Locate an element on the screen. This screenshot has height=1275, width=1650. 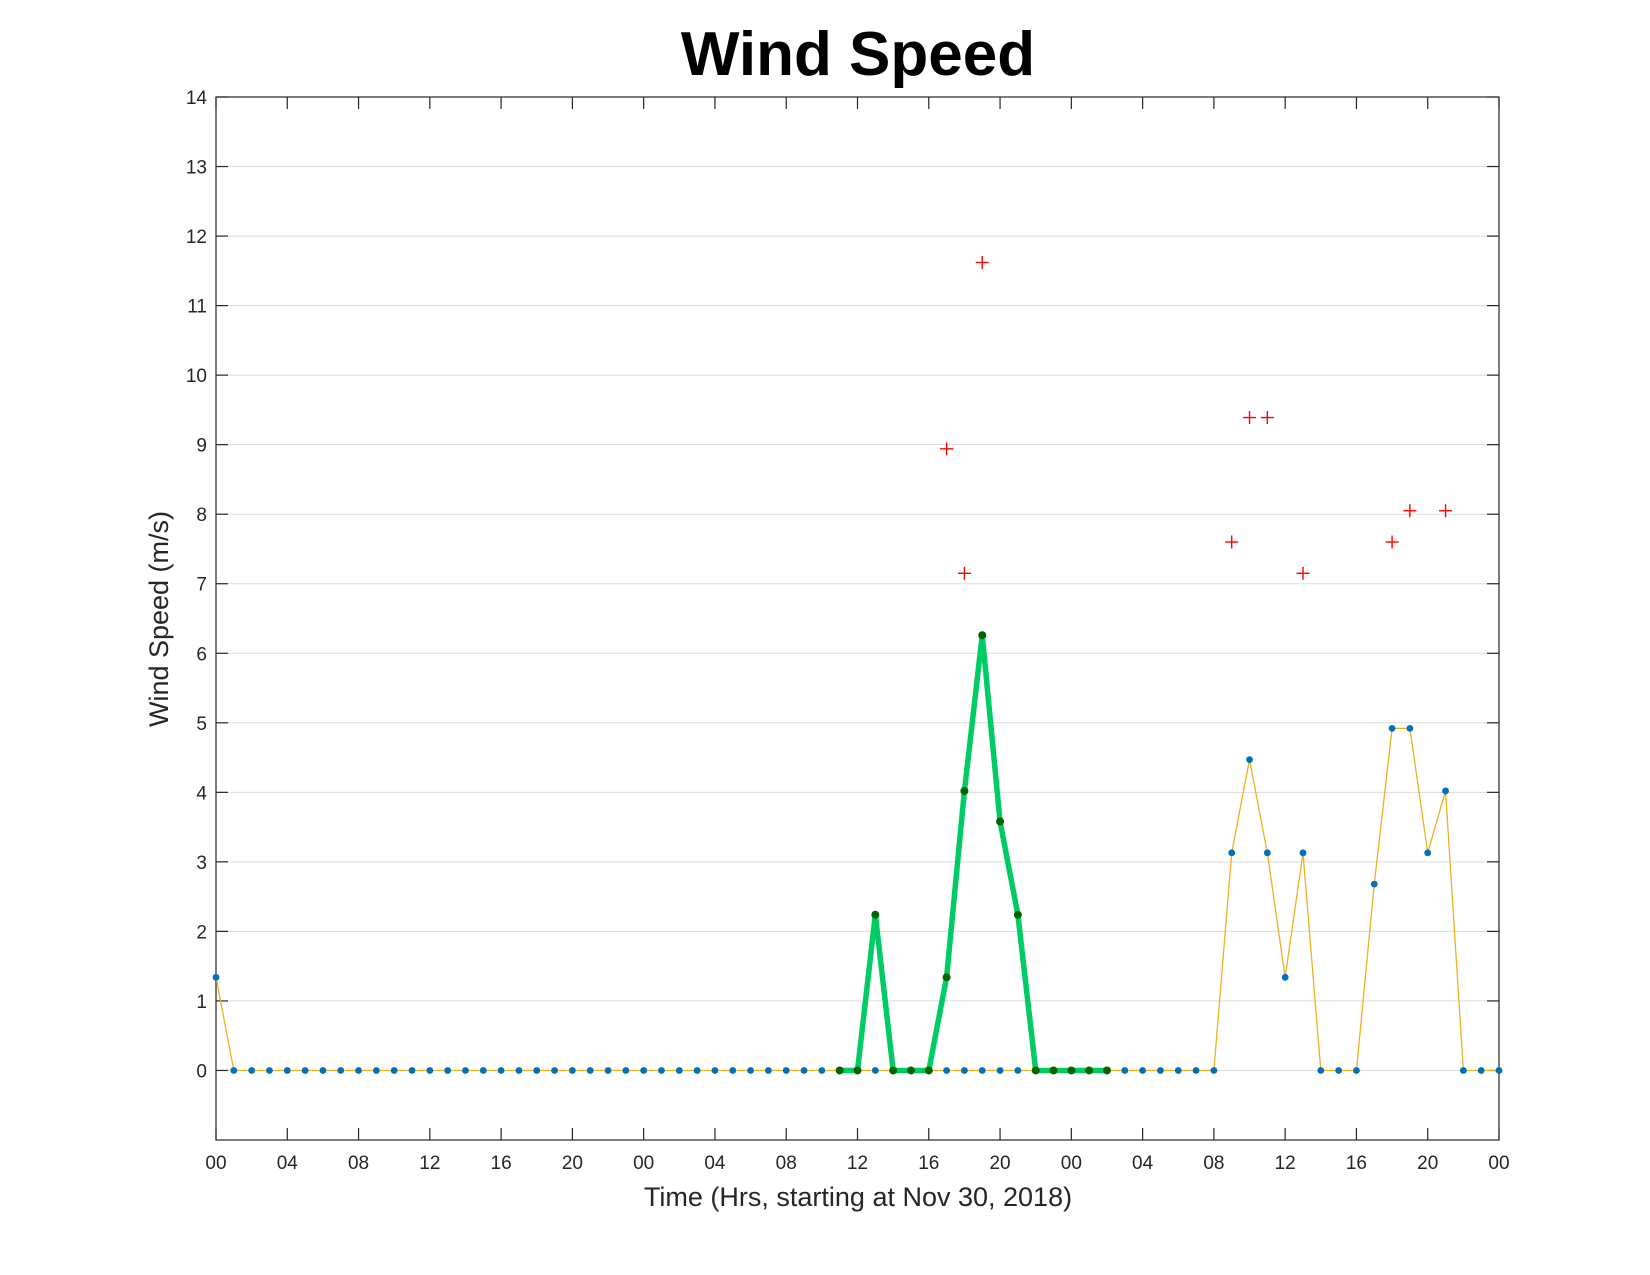
y-tick-label: 10 is located at coordinates (196, 376).